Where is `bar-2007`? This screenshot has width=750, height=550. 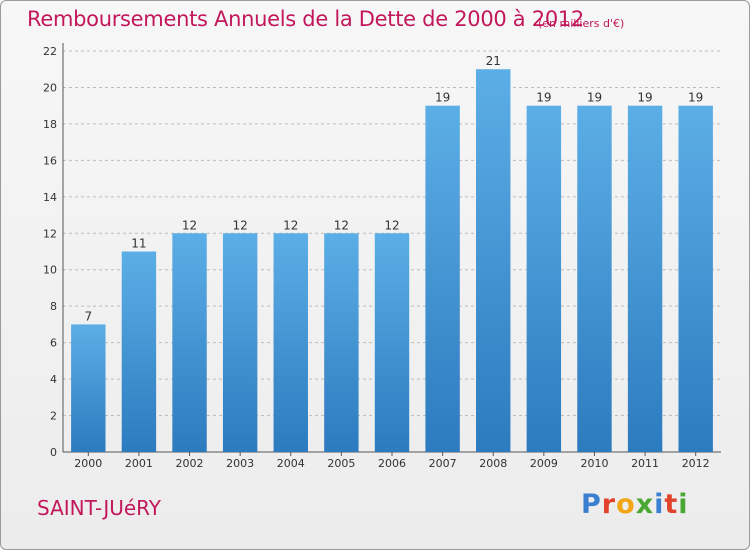
bar-2007 is located at coordinates (442, 278).